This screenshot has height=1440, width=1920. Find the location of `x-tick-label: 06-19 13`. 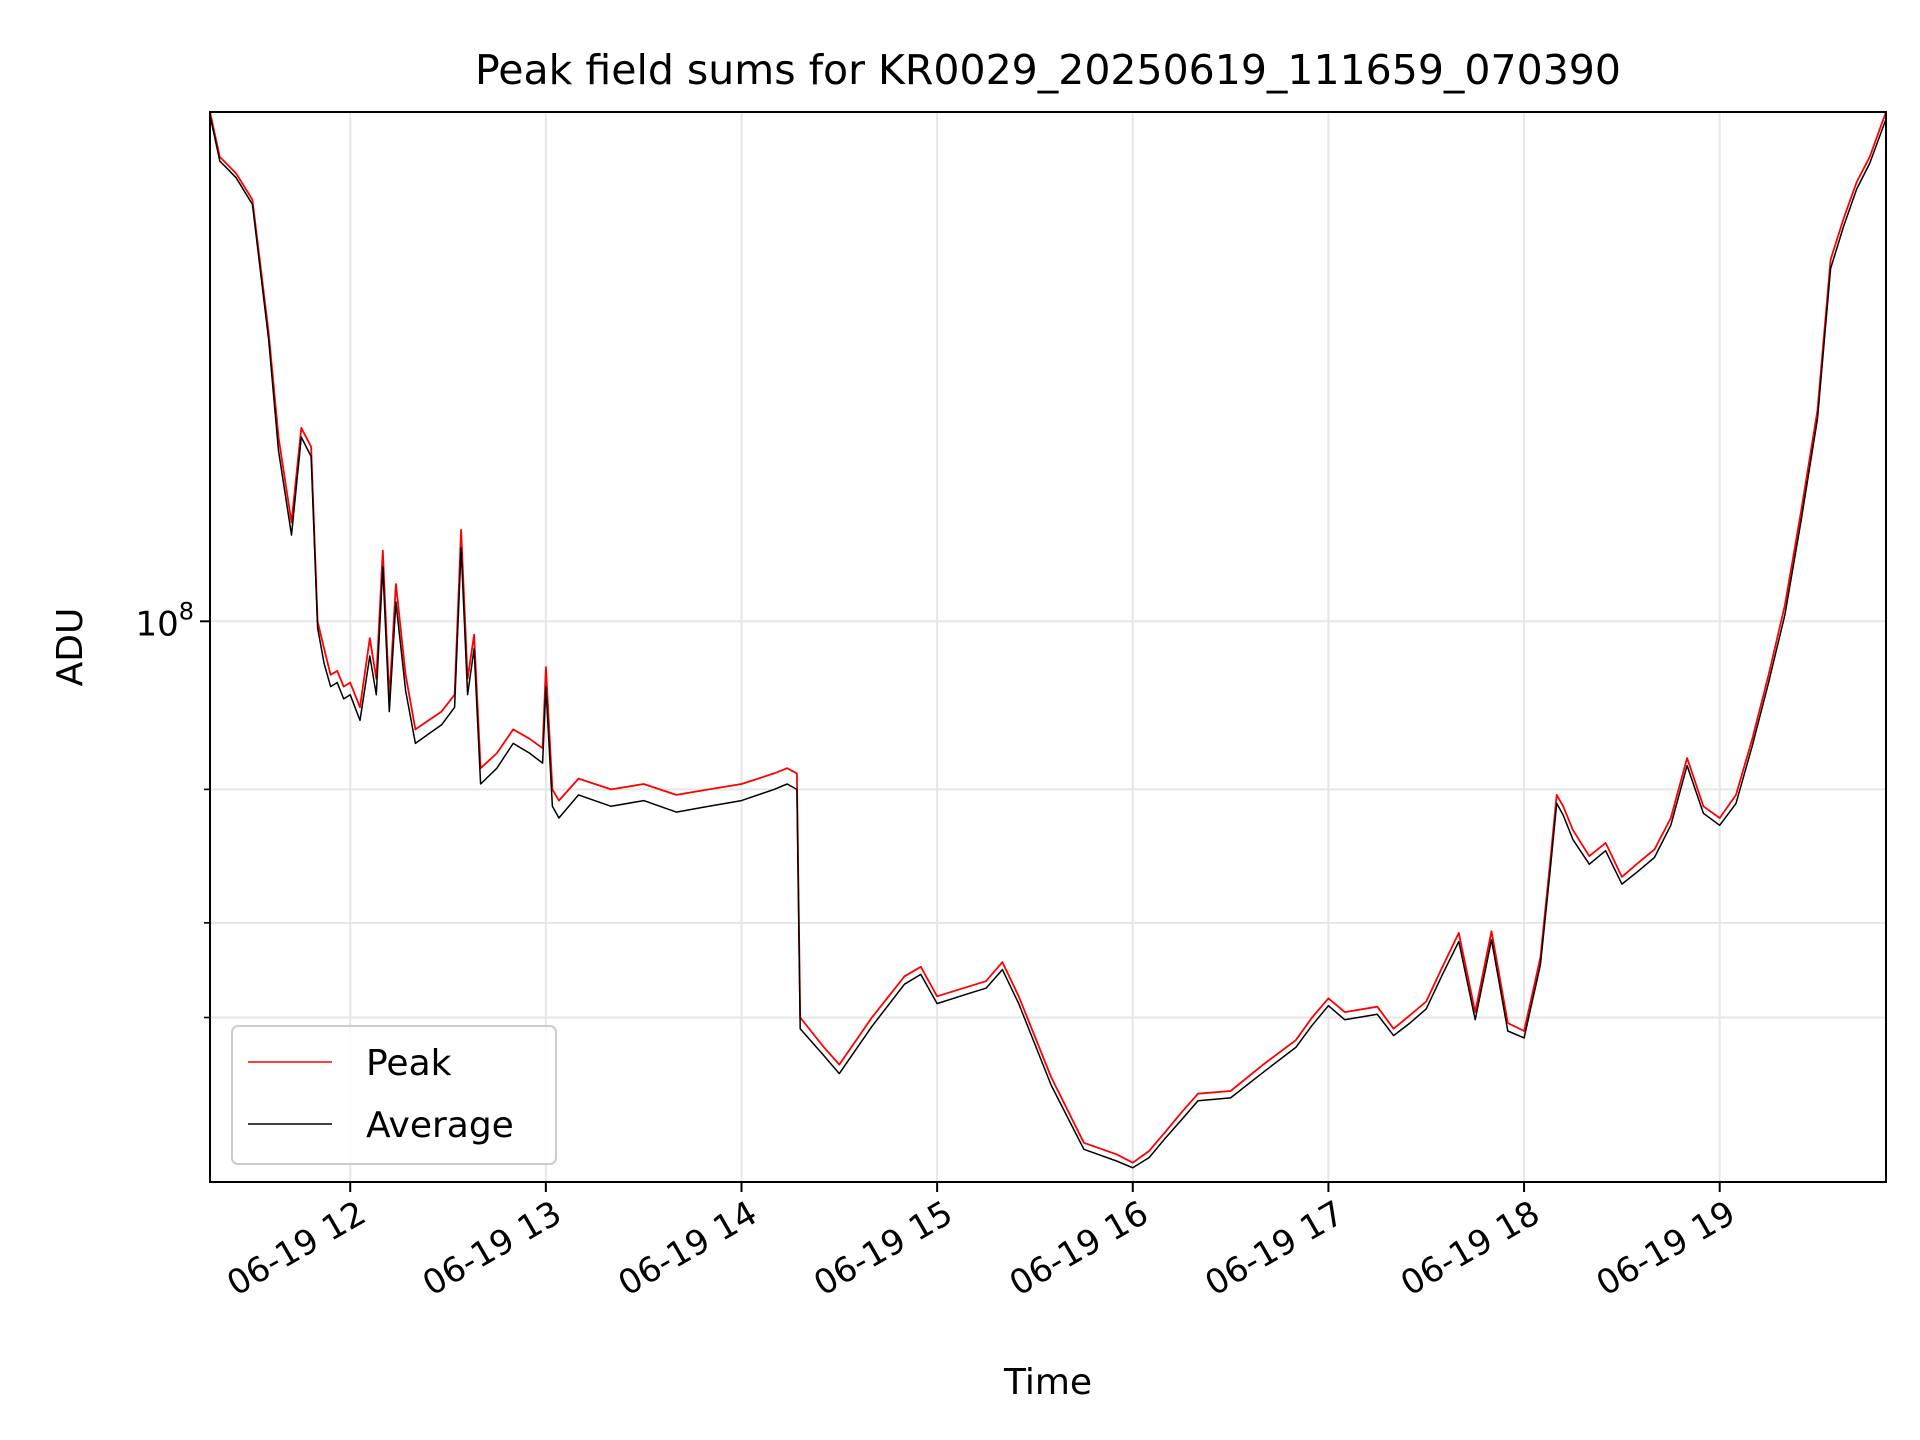

x-tick-label: 06-19 13 is located at coordinates (492, 1248).